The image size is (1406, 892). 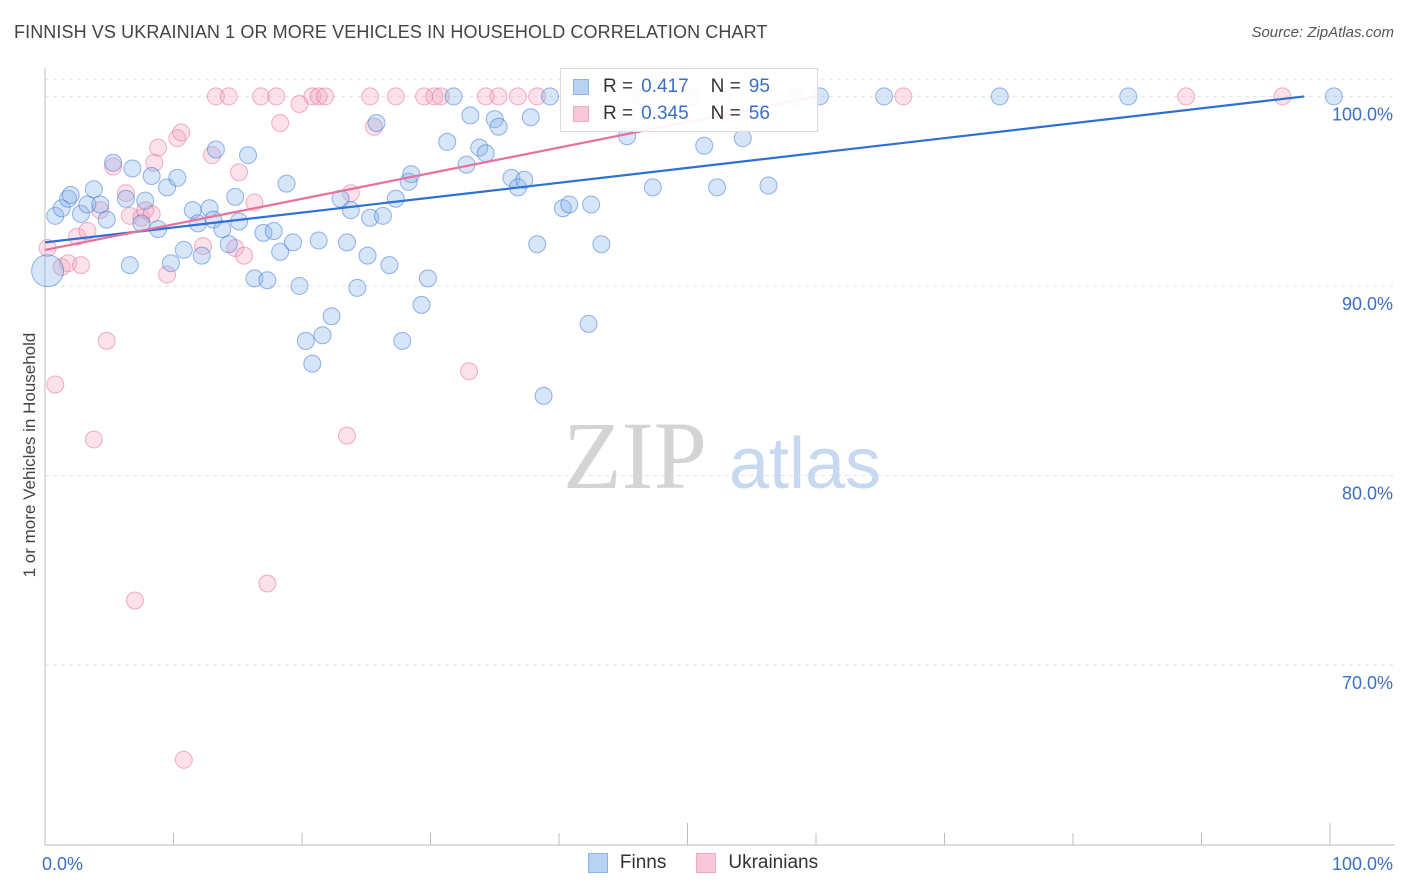 What do you see at coordinates (618, 86) in the screenshot?
I see `finns-r-label: R =` at bounding box center [618, 86].